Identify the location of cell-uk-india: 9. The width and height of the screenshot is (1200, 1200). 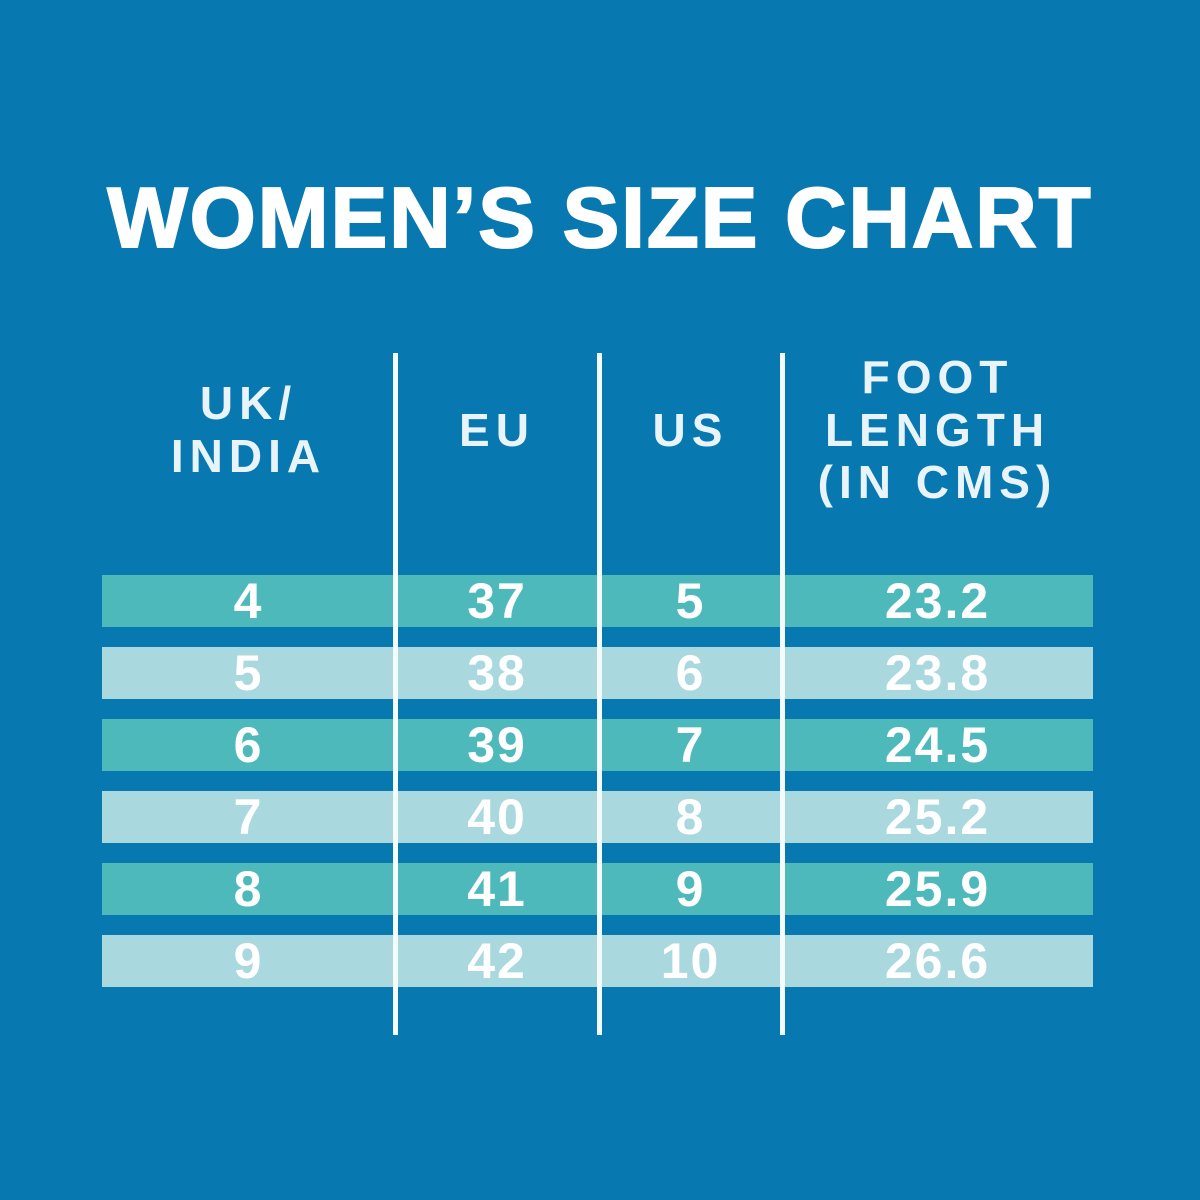
(248, 961).